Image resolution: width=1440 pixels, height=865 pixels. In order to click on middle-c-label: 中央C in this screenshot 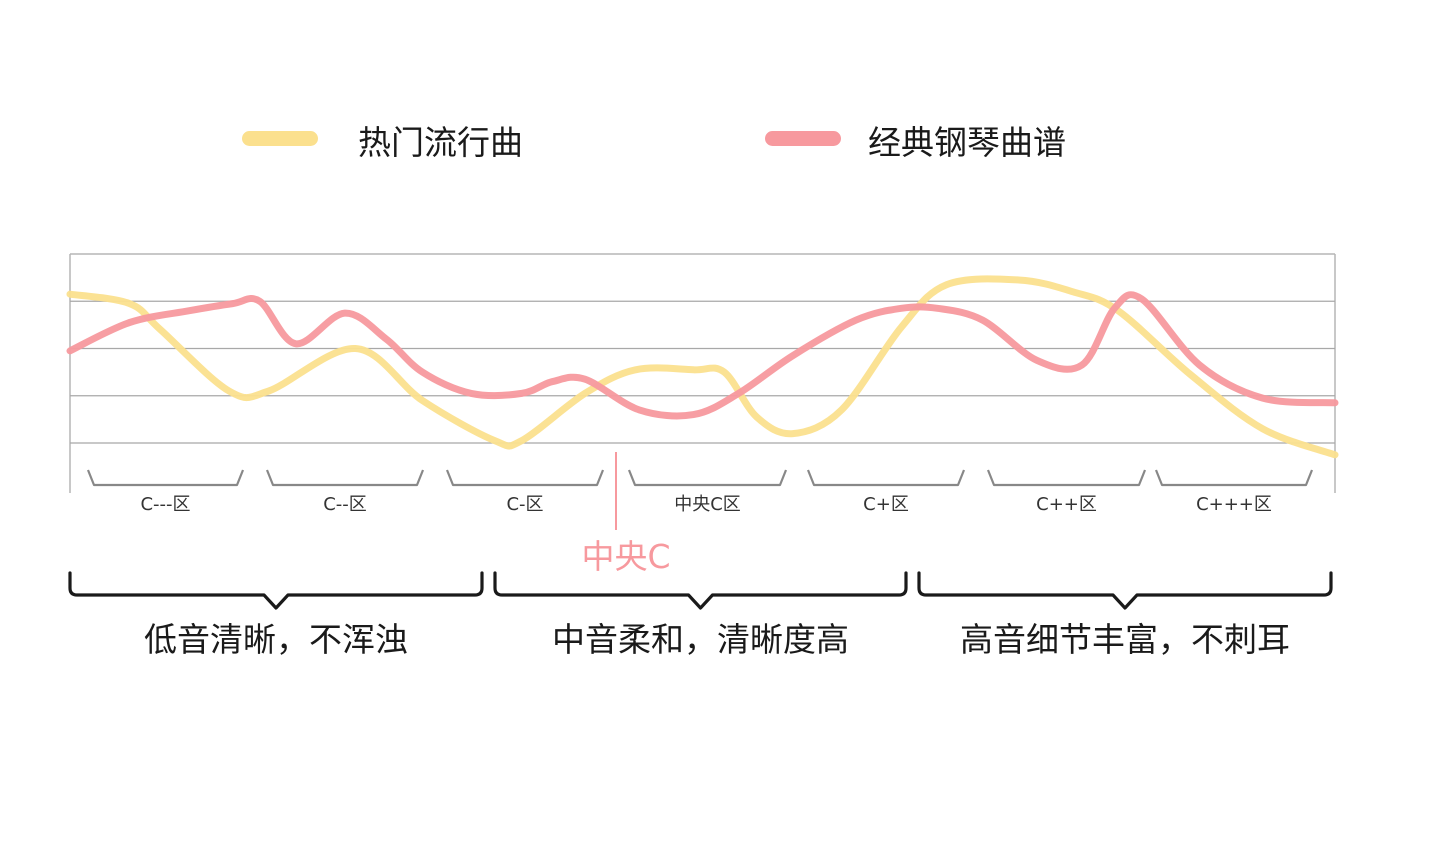, I will do `click(625, 556)`.